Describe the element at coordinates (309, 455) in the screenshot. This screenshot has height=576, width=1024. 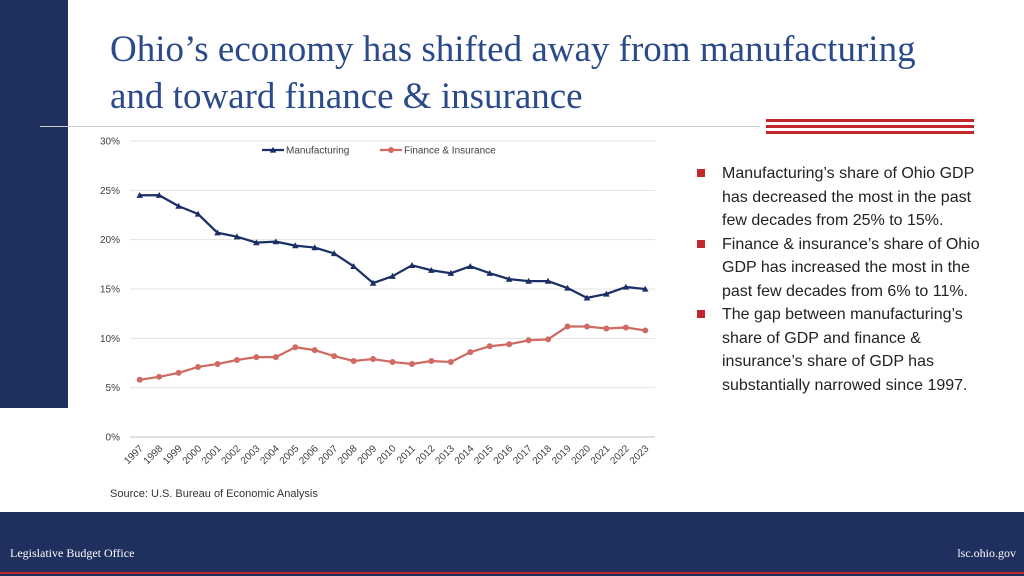
I see `x-tick-label: 2006` at that location.